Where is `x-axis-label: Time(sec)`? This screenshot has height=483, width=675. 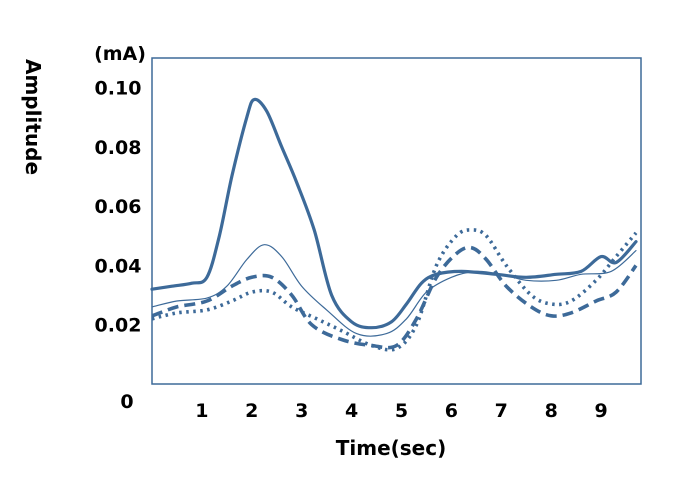 x-axis-label: Time(sec) is located at coordinates (391, 448).